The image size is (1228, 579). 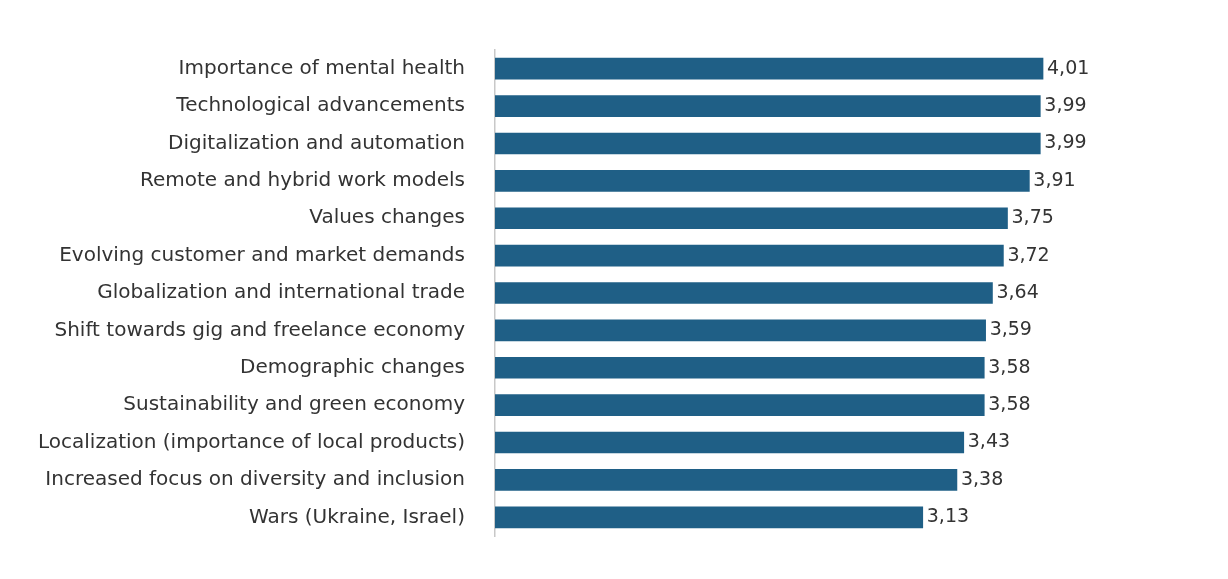 I want to click on data-label: 3,43, so click(x=989, y=440).